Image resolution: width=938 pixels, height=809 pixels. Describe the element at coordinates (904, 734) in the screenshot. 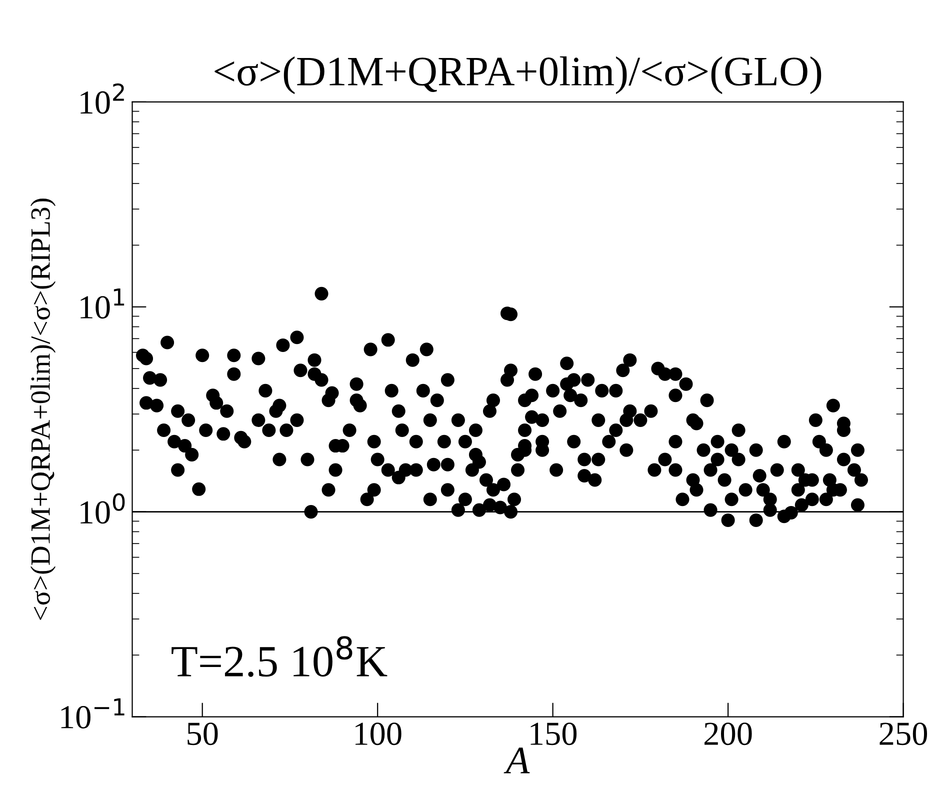

I see `x-tick-label: 250` at that location.